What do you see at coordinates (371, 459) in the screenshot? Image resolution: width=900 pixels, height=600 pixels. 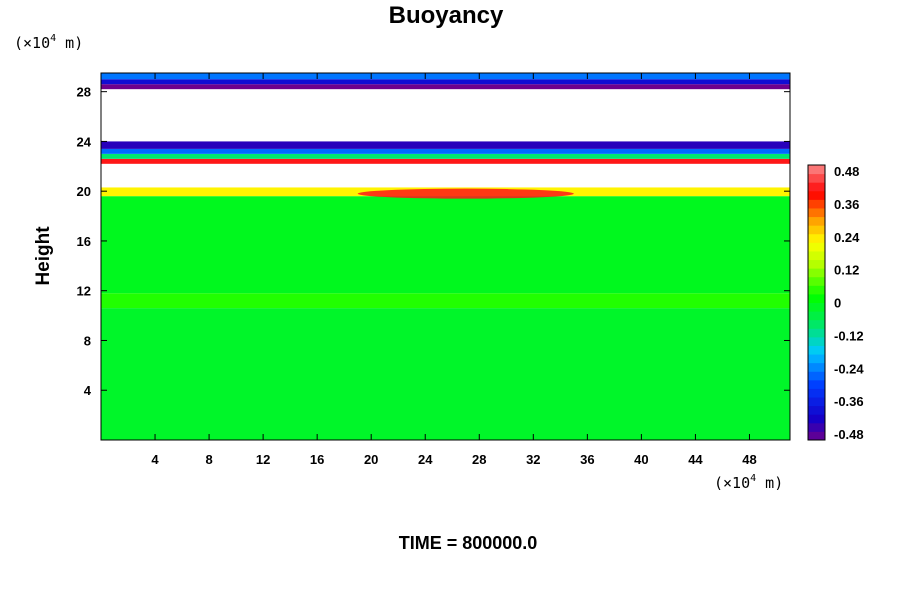 I see `x-tick-label: 20` at bounding box center [371, 459].